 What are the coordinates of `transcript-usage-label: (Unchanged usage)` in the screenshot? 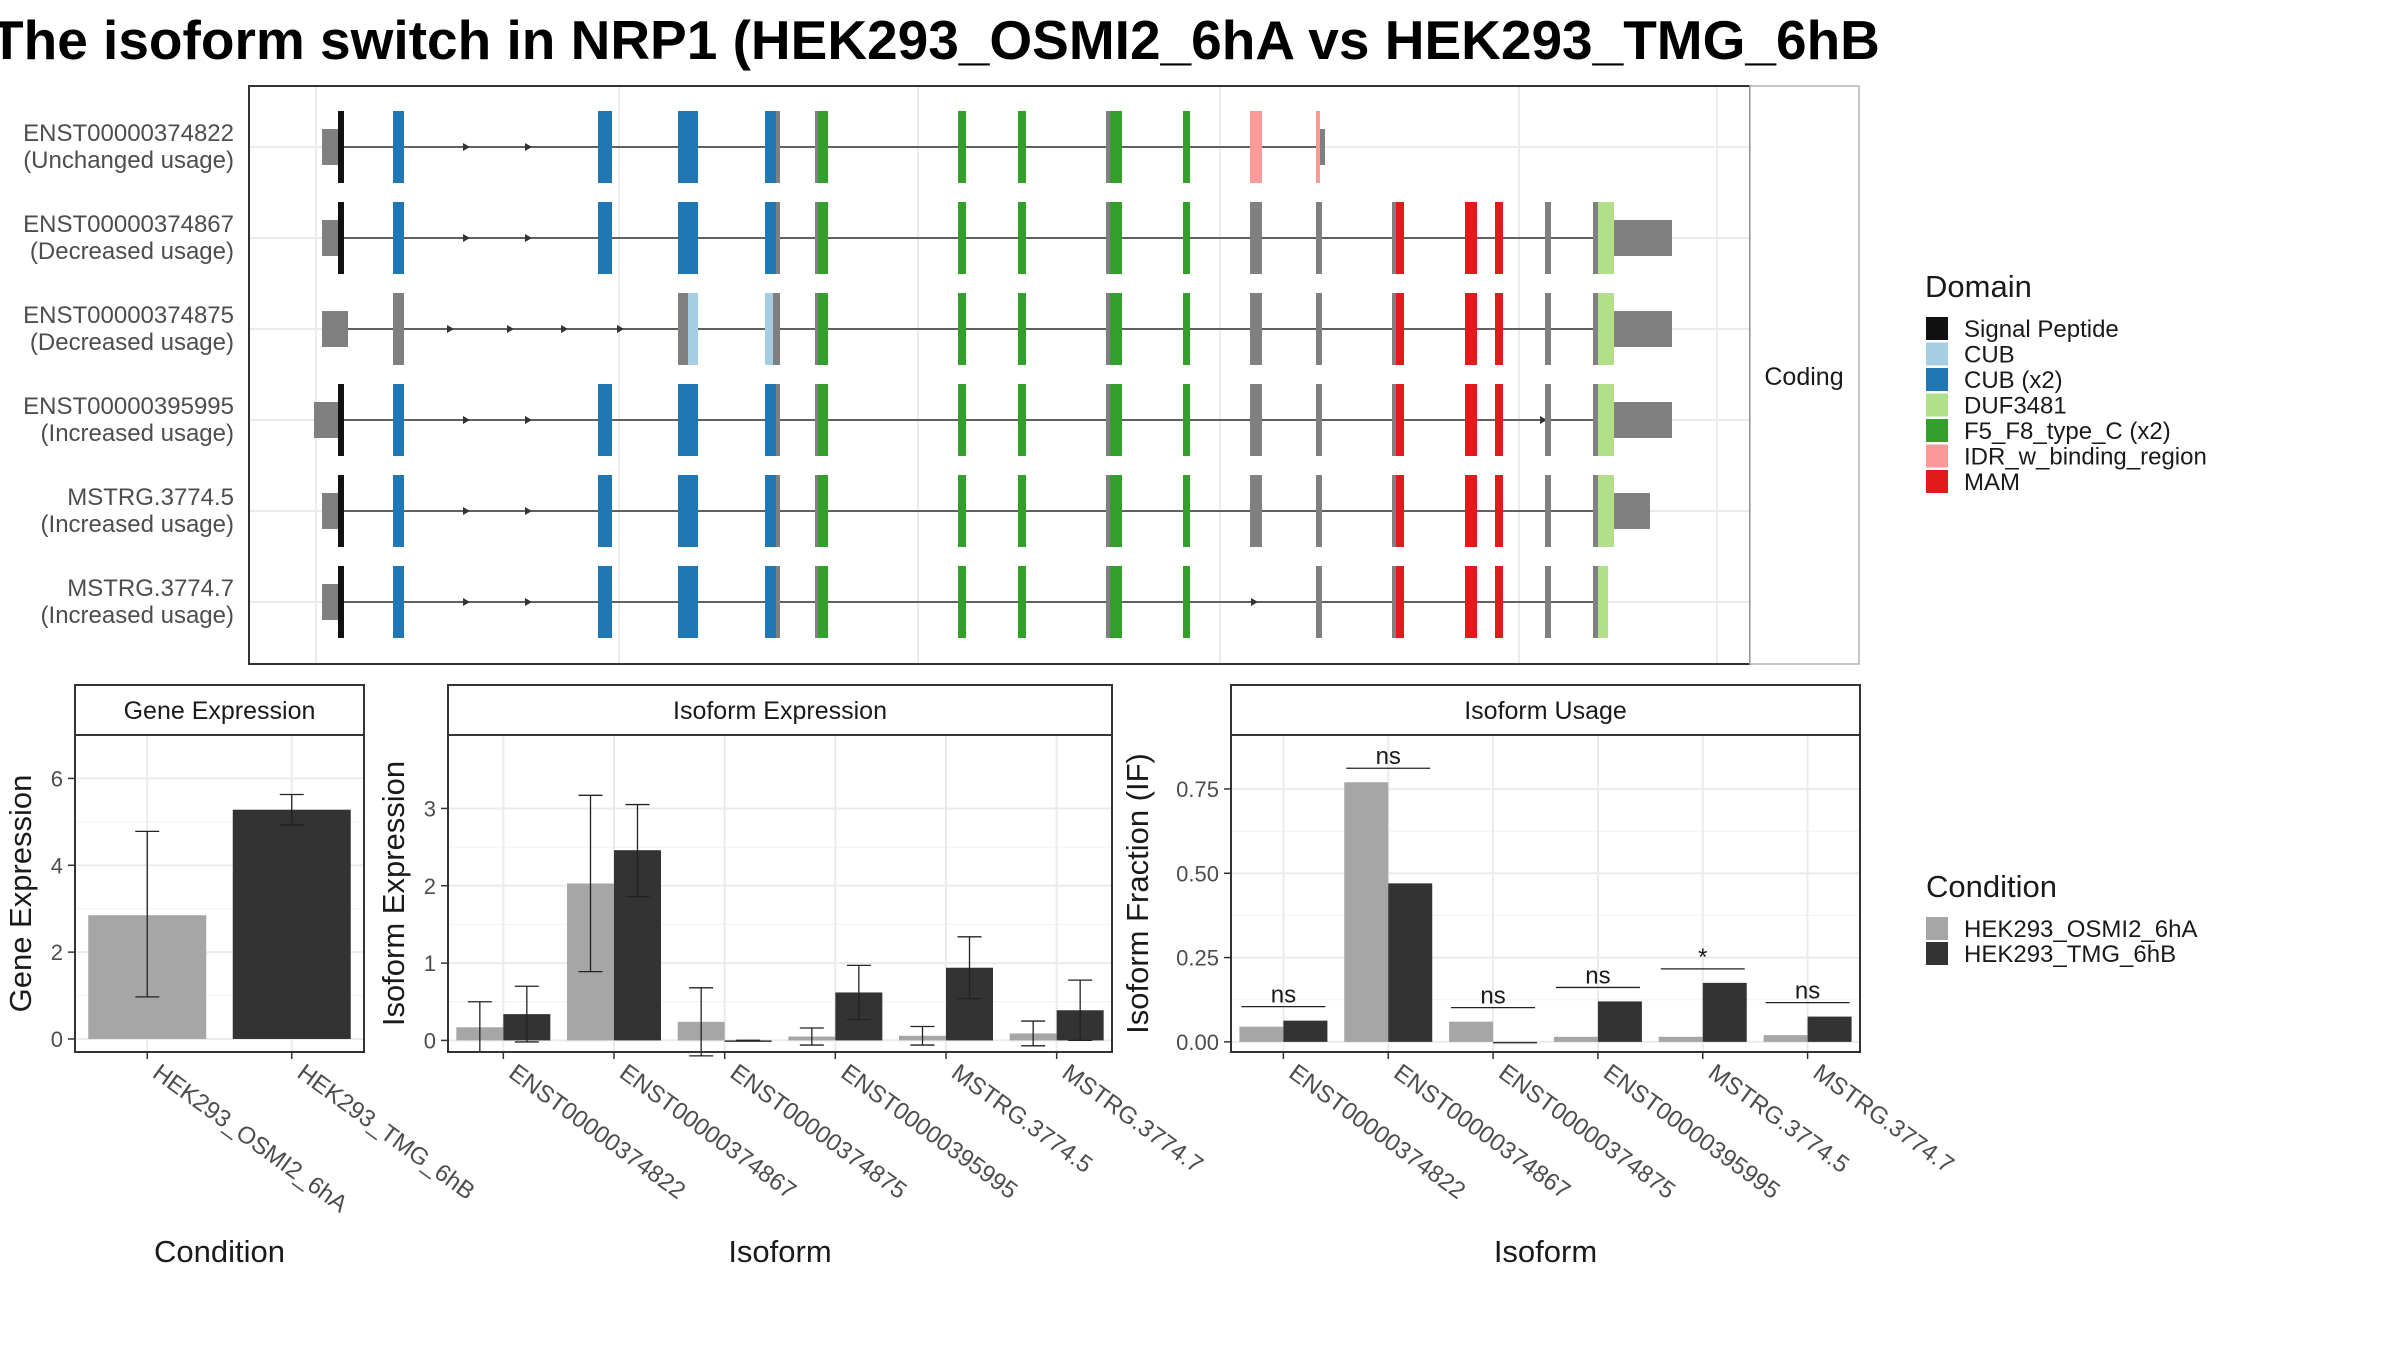 It's located at (128, 160).